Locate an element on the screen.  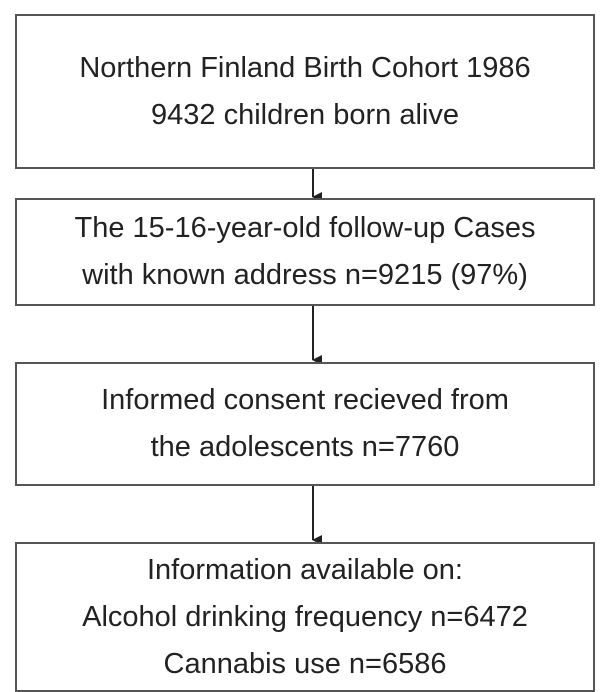
box-text: Cannabis use n=6586 is located at coordinates (305, 663).